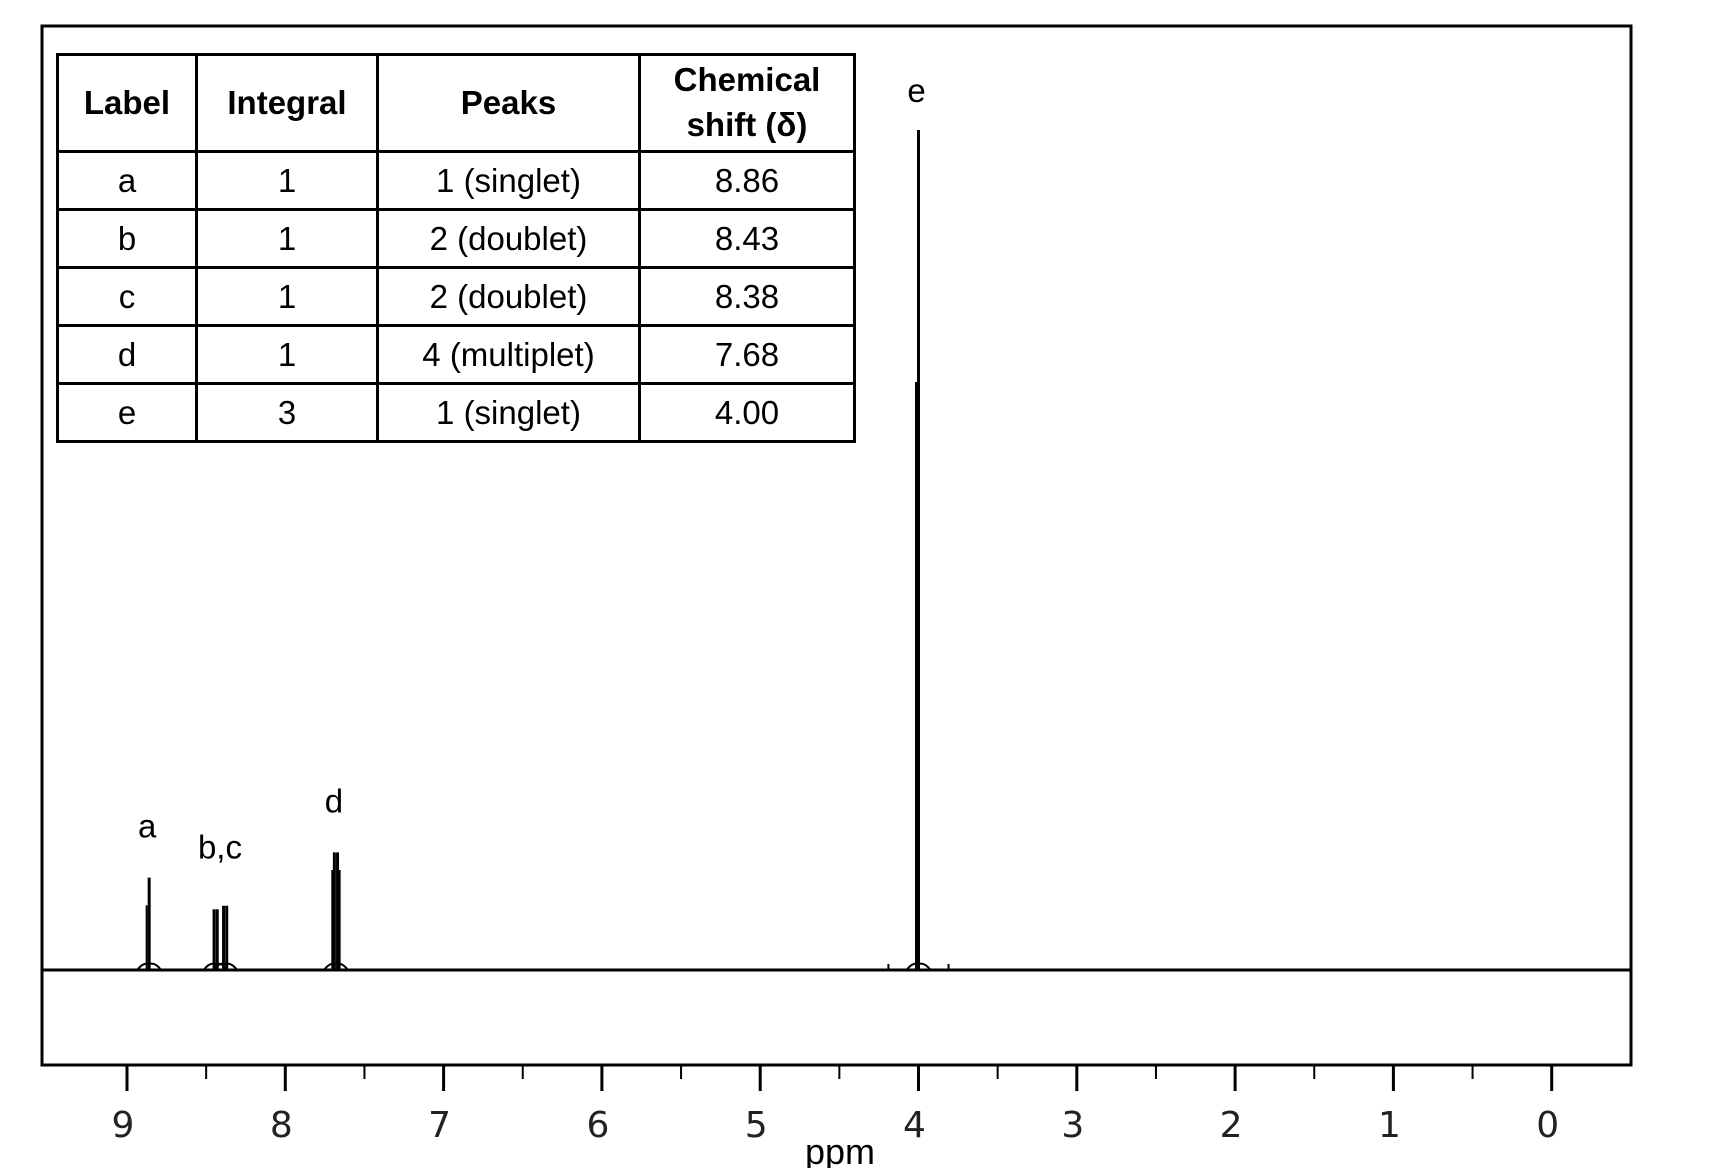  Describe the element at coordinates (1547, 1125) in the screenshot. I see `tick-label: 0` at that location.